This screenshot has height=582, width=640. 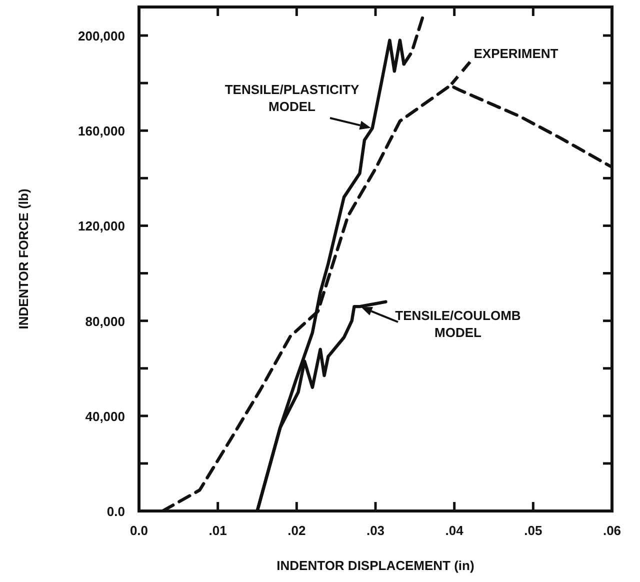 What do you see at coordinates (297, 530) in the screenshot?
I see `x-tick-label: .02` at bounding box center [297, 530].